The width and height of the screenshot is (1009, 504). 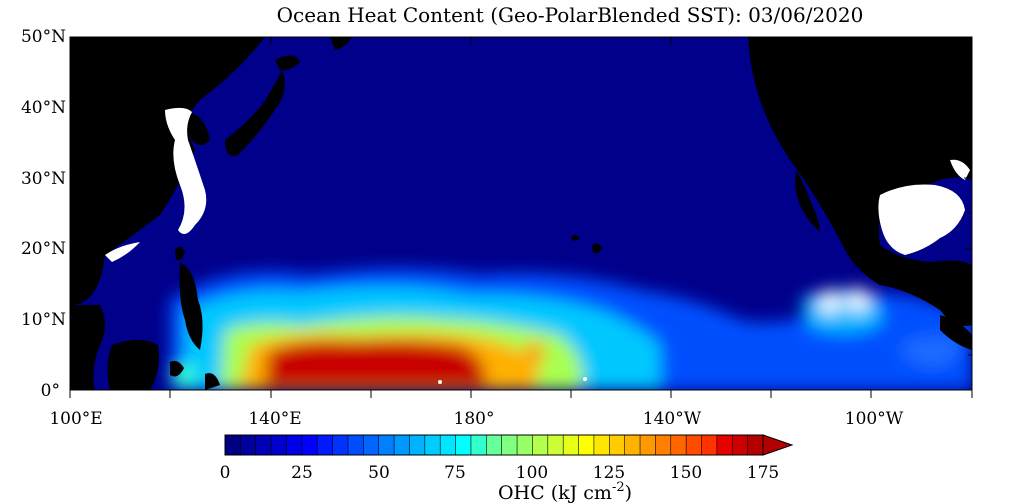 What do you see at coordinates (500, 473) in the screenshot?
I see `colorbar-tick-labels: 0 25 50 75 100 125 150 175` at bounding box center [500, 473].